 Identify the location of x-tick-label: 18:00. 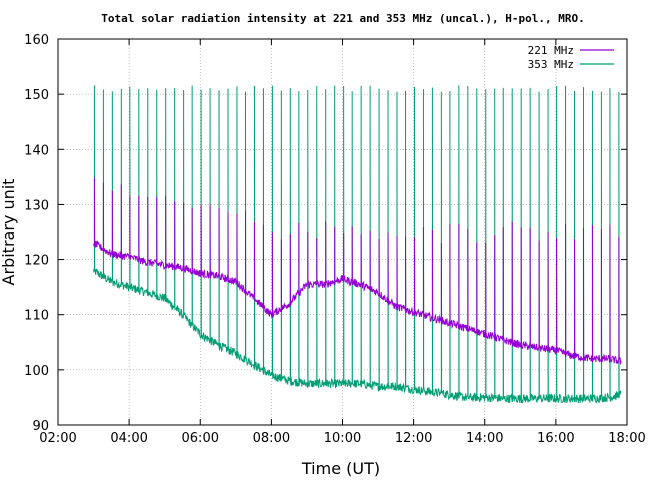
(626, 438).